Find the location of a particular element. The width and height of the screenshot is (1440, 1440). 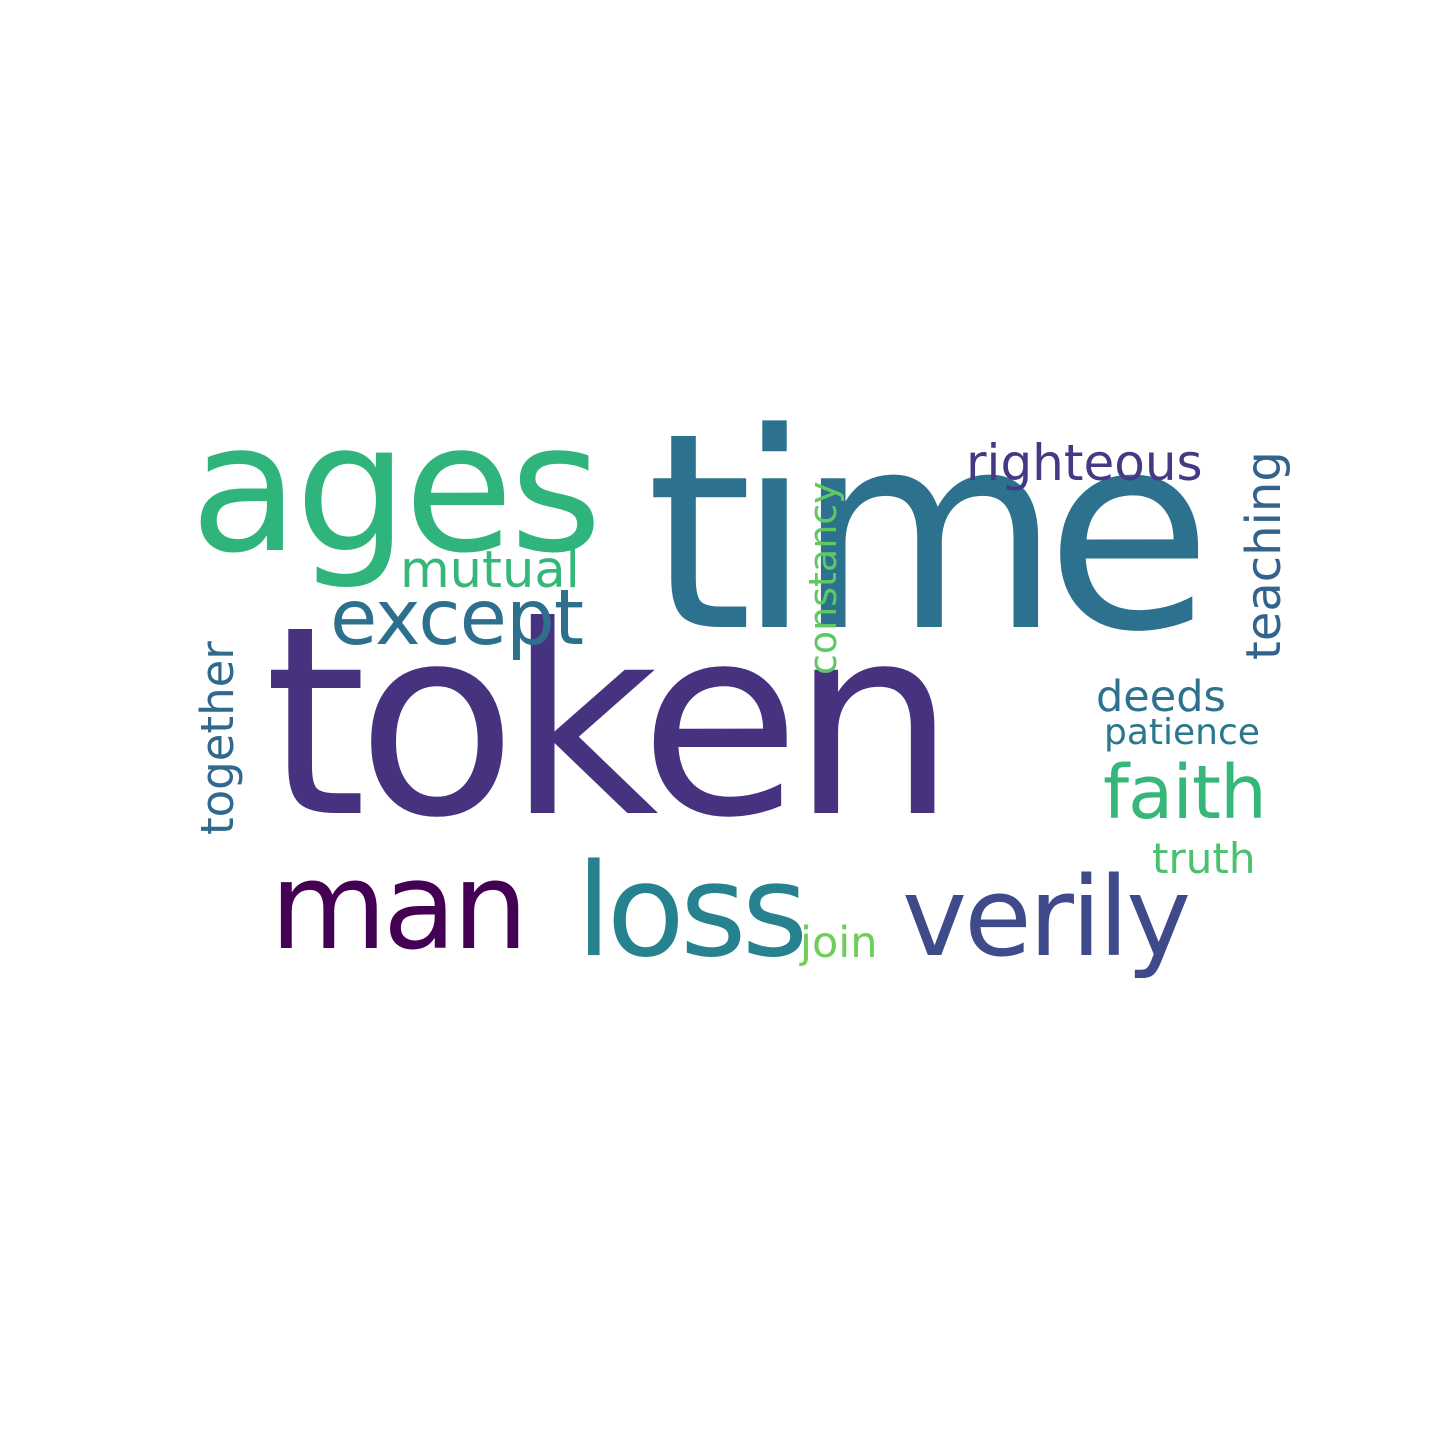

word-patience: patience is located at coordinates (1182, 732).